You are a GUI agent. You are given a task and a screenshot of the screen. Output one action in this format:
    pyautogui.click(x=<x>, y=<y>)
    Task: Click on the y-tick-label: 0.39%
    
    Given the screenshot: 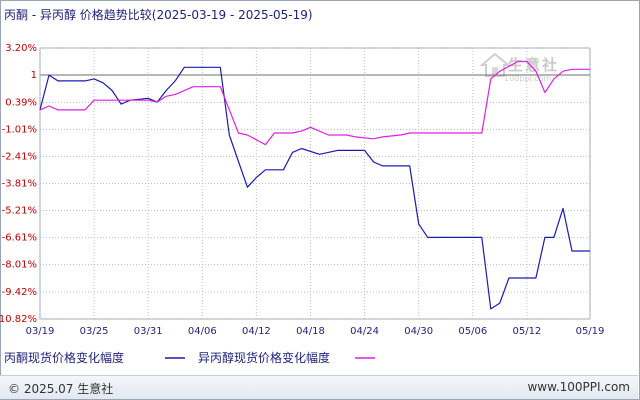 What is the action you would take?
    pyautogui.click(x=21, y=102)
    